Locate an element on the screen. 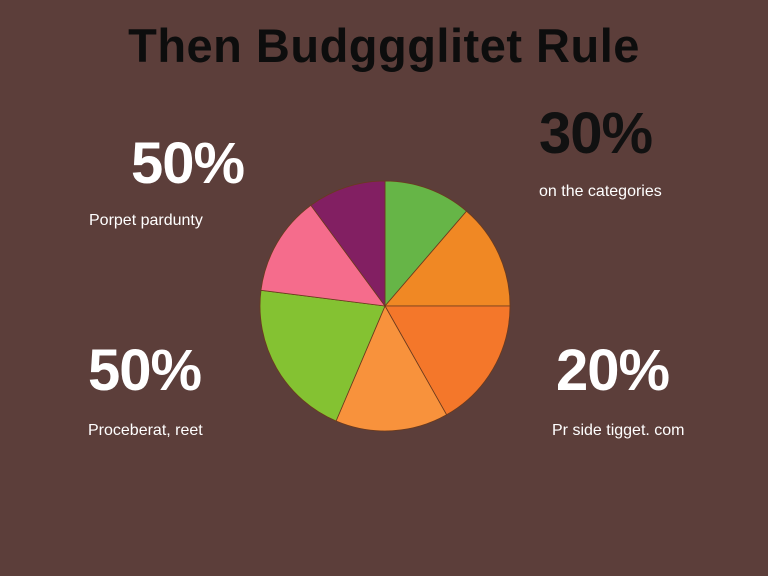  annotation-top-right-value: 30% is located at coordinates (596, 133).